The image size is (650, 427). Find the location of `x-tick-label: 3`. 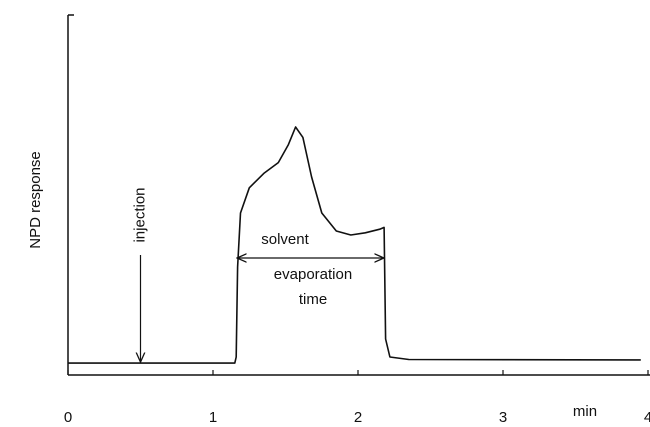

x-tick-label: 3 is located at coordinates (503, 417).